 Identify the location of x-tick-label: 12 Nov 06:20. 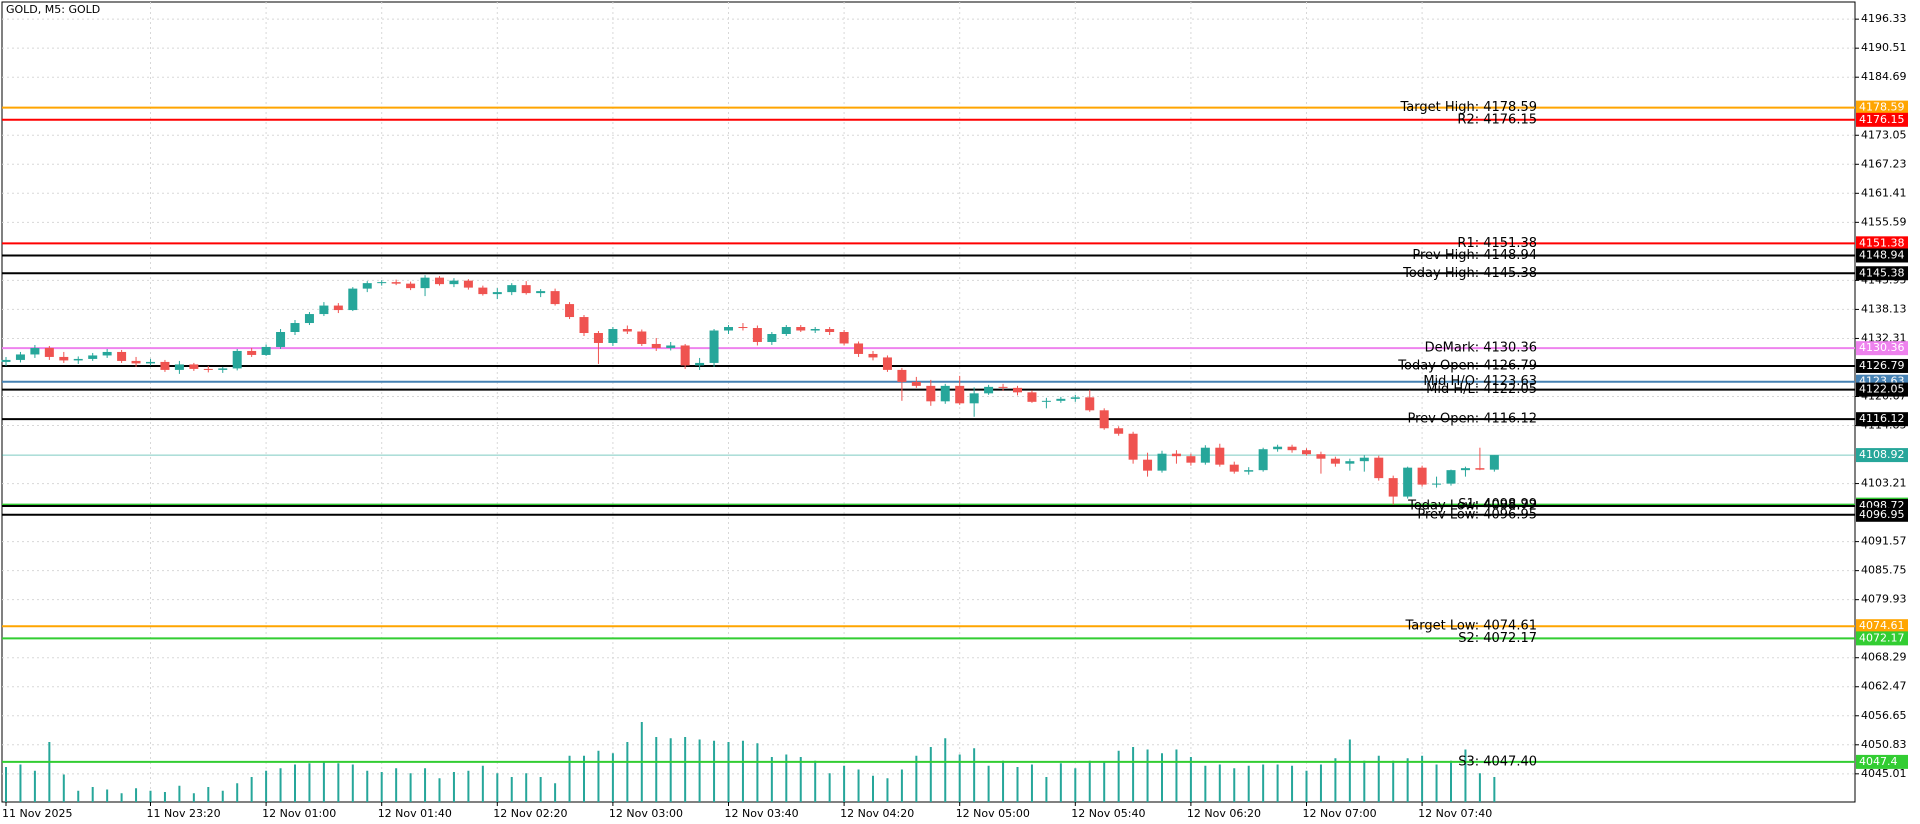
(1224, 813).